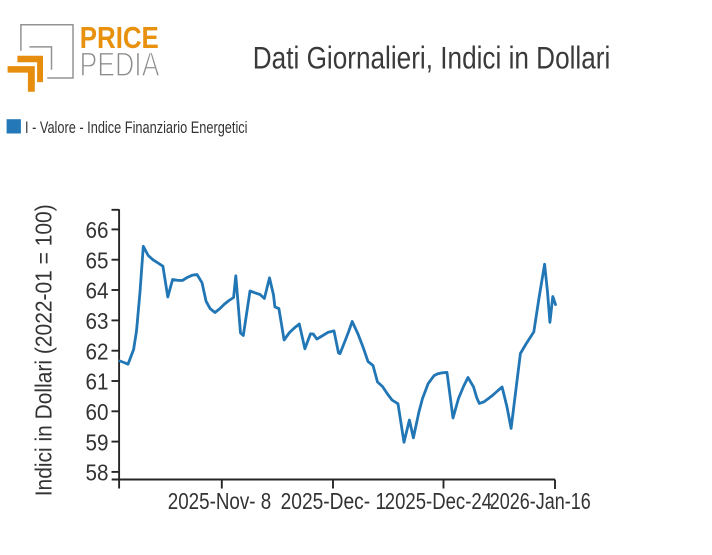  Describe the element at coordinates (97, 230) in the screenshot. I see `svg-text: 66` at that location.